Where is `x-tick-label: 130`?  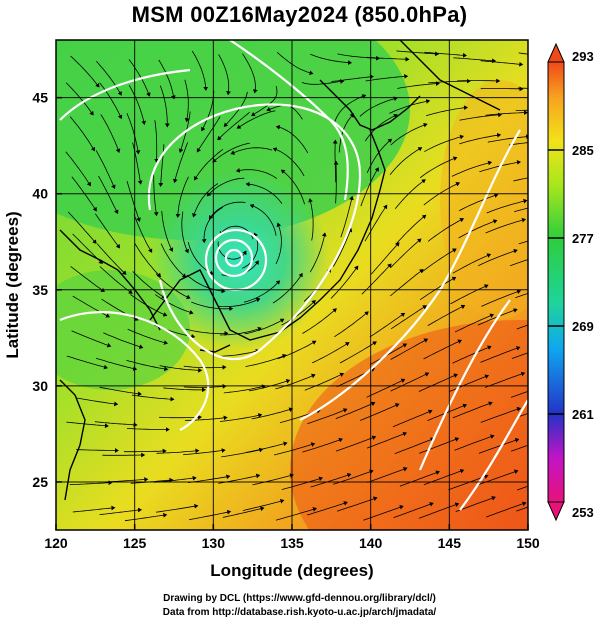 x-tick-label: 130 is located at coordinates (214, 543).